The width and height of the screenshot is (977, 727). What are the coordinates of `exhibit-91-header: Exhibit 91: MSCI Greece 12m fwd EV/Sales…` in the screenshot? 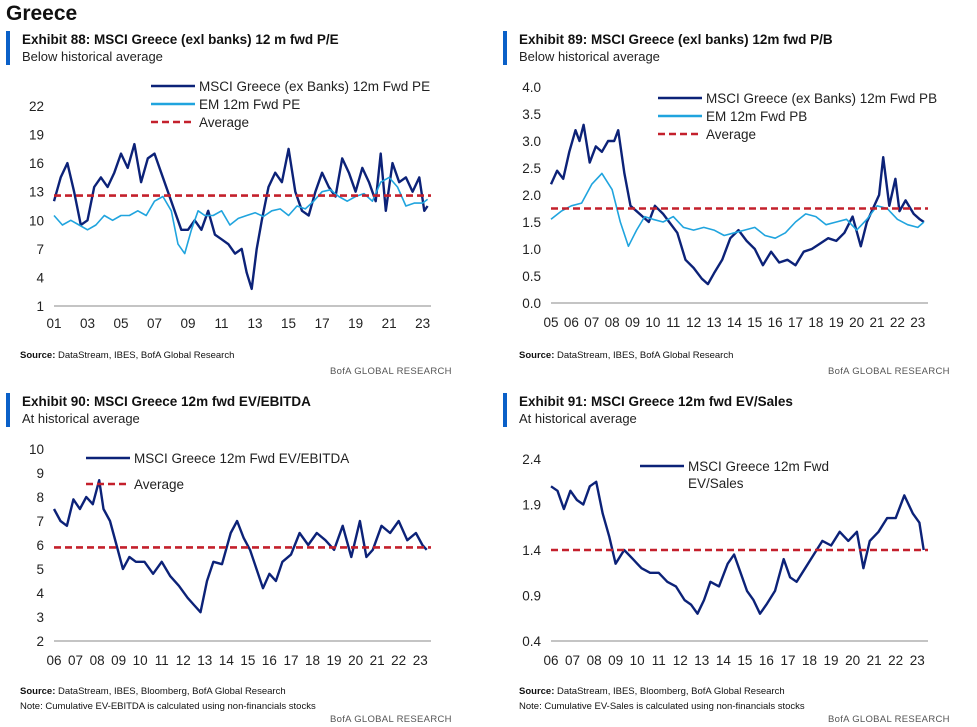 It's located at (728, 410).